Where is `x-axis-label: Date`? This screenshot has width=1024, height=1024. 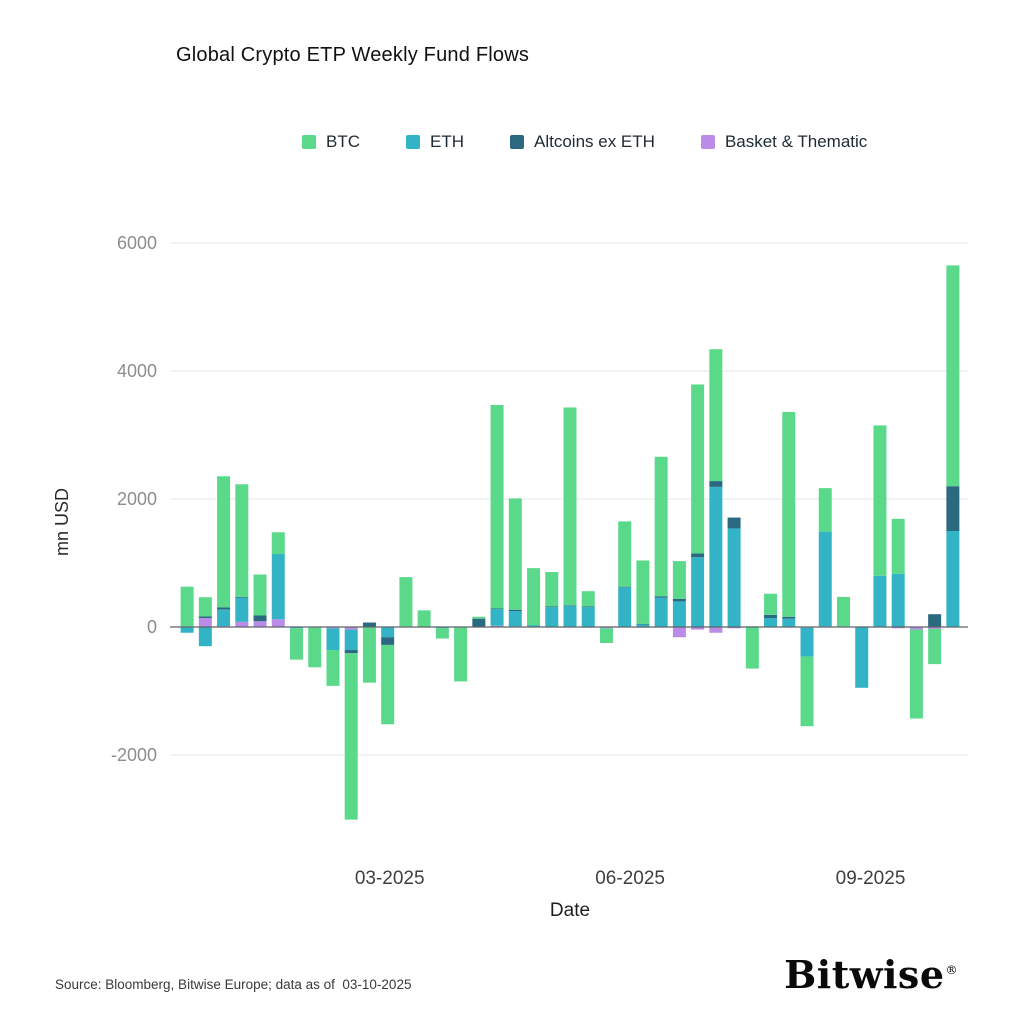 x-axis-label: Date is located at coordinates (570, 910).